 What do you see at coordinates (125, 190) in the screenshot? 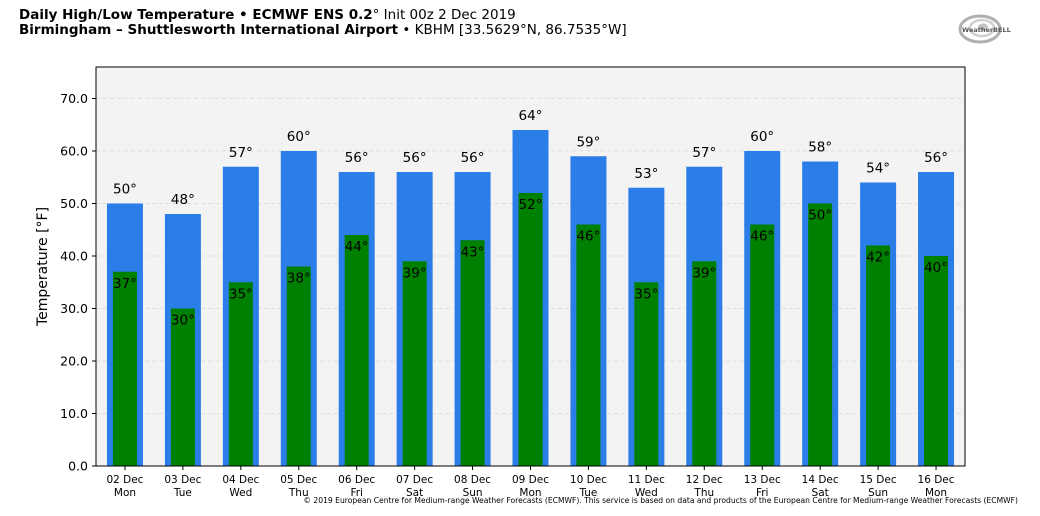
I see `high-temp-label: 50°` at bounding box center [125, 190].